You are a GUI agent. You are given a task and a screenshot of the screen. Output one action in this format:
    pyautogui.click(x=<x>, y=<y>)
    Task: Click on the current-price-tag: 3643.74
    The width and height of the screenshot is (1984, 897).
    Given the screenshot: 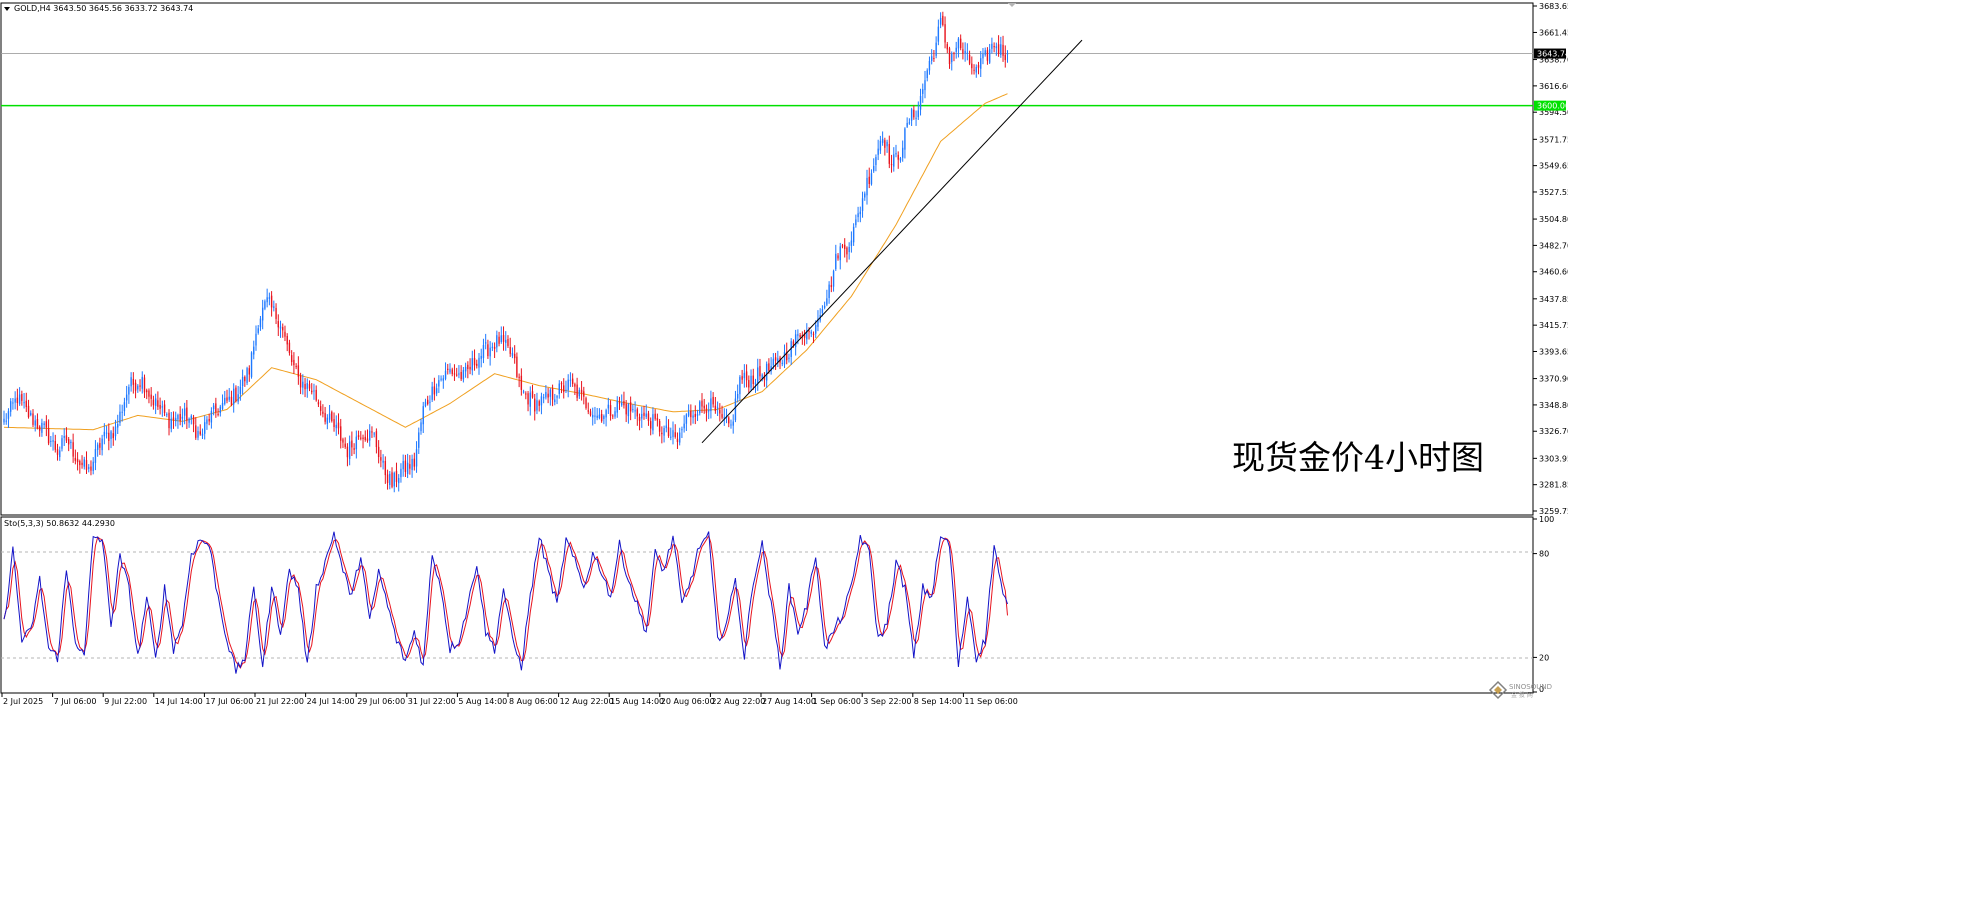 What is the action you would take?
    pyautogui.click(x=1551, y=53)
    